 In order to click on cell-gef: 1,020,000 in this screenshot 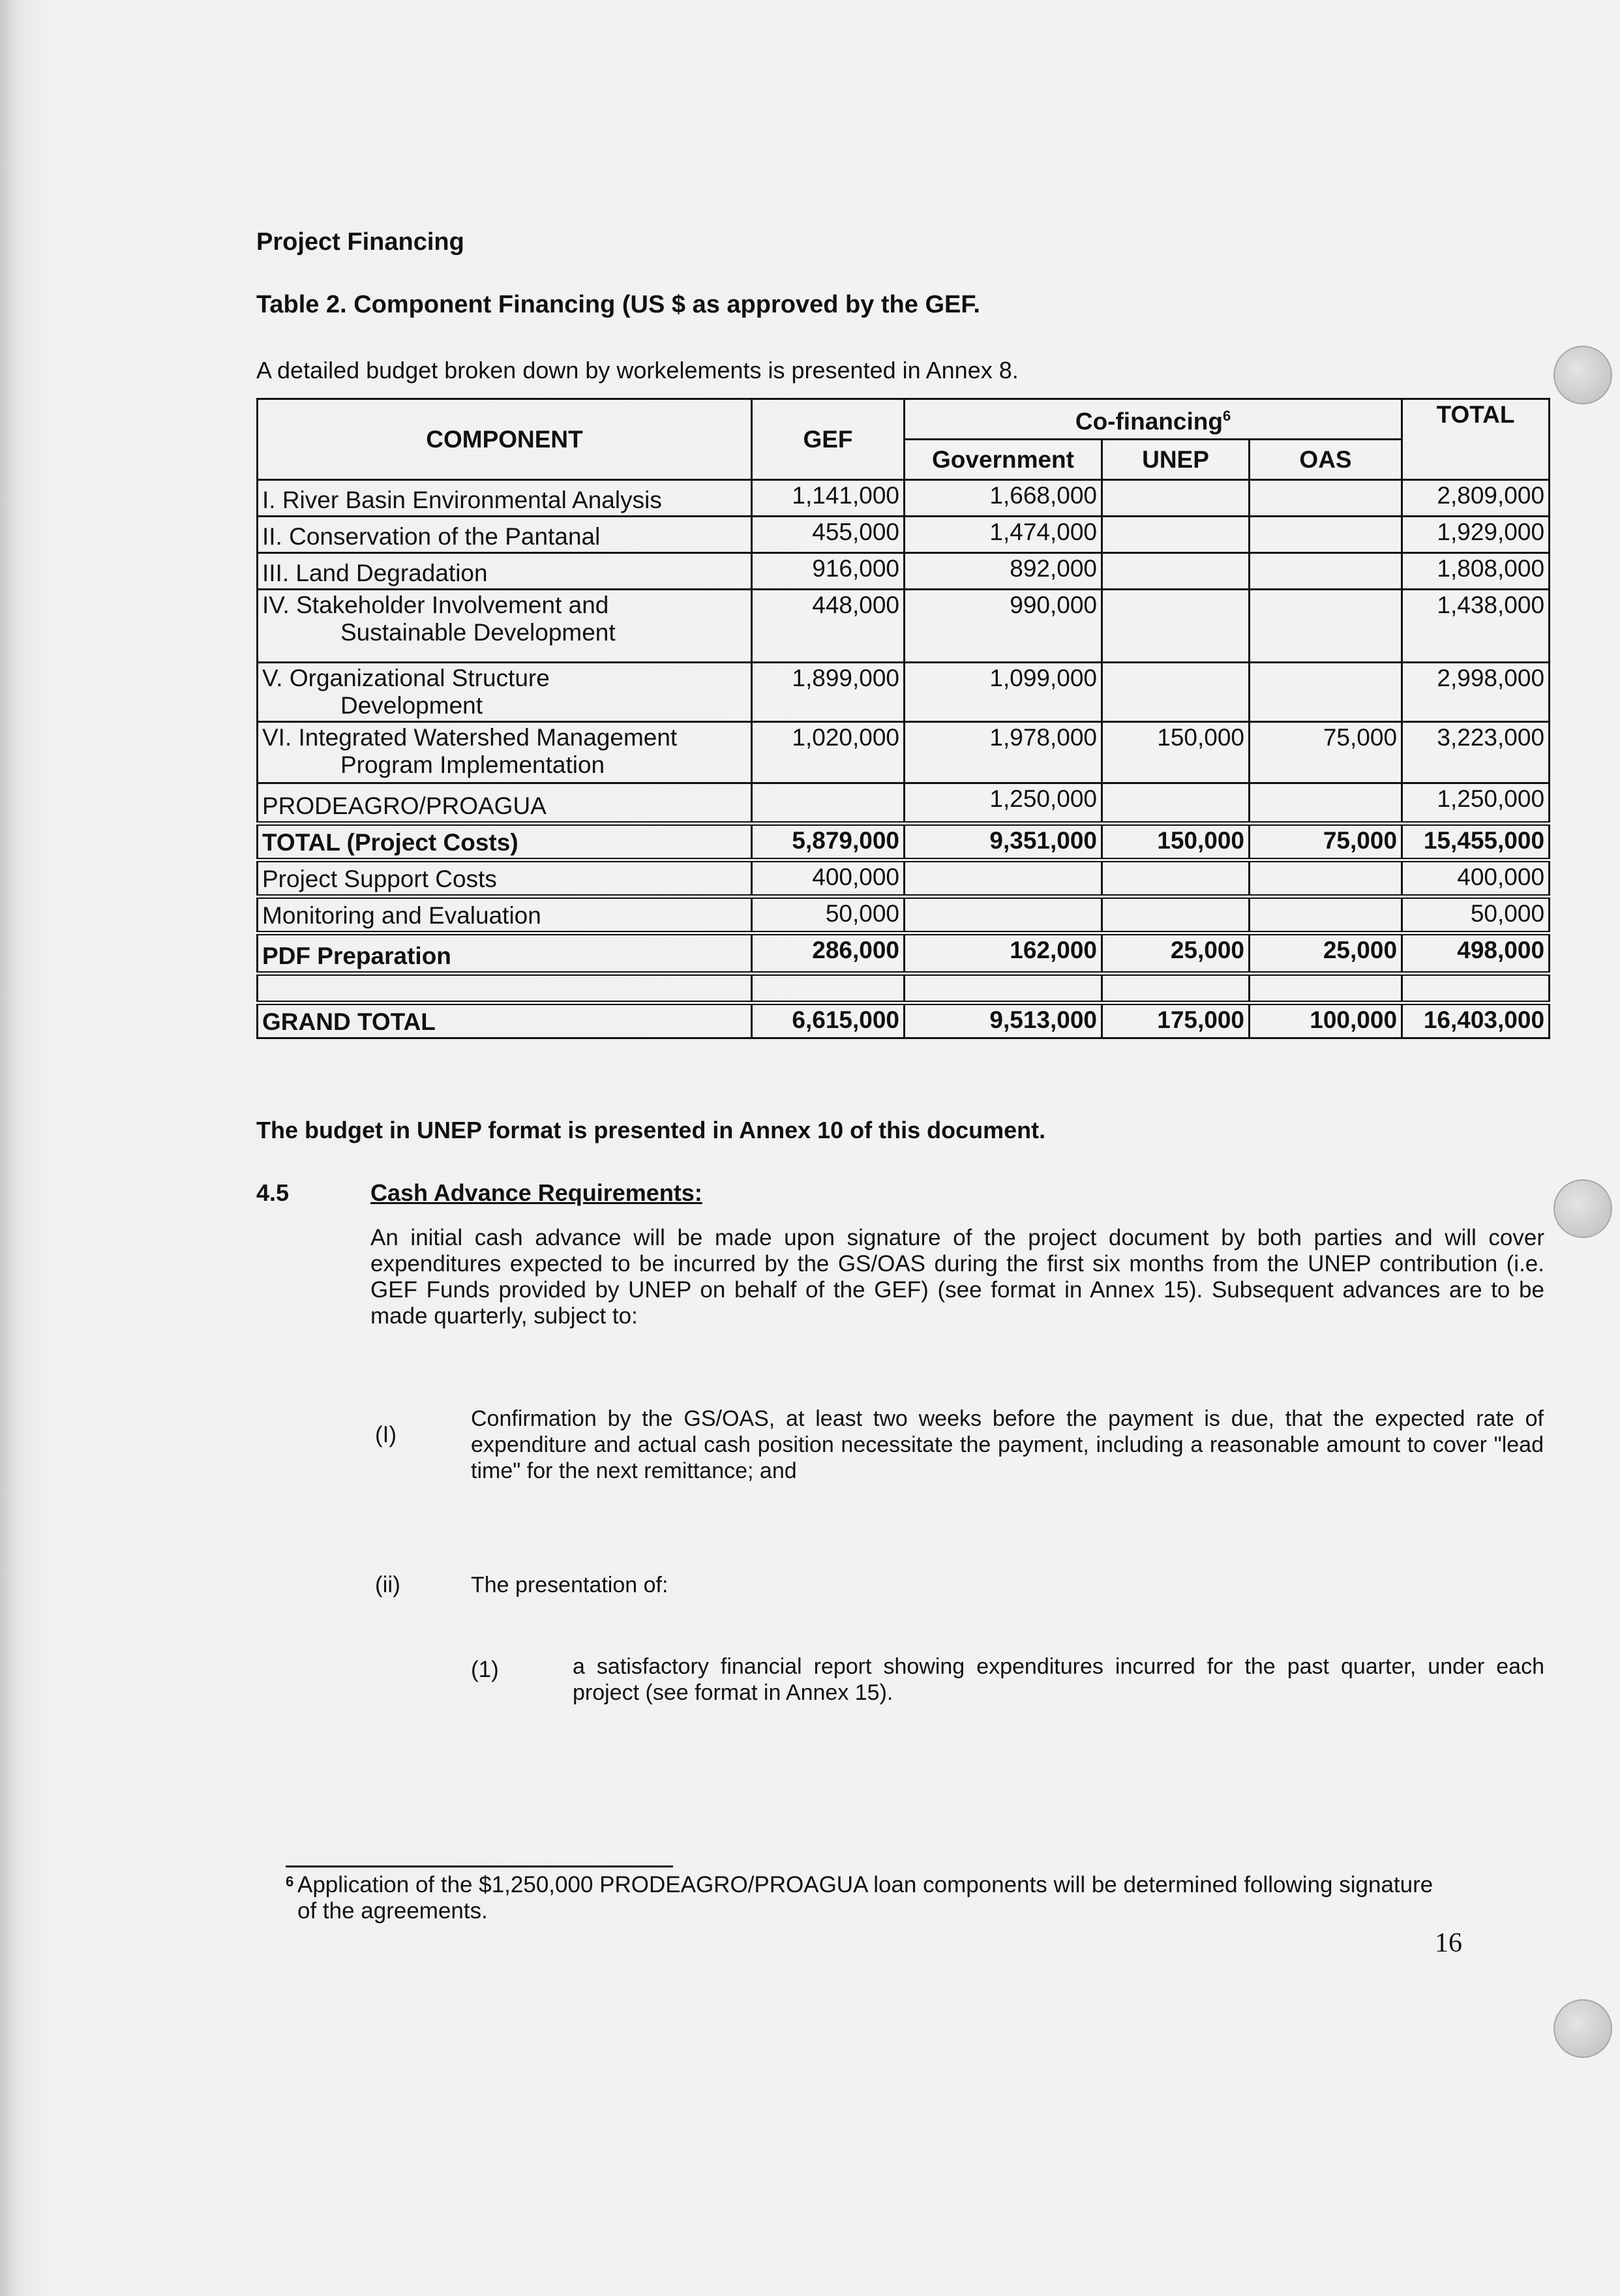, I will do `click(828, 752)`.